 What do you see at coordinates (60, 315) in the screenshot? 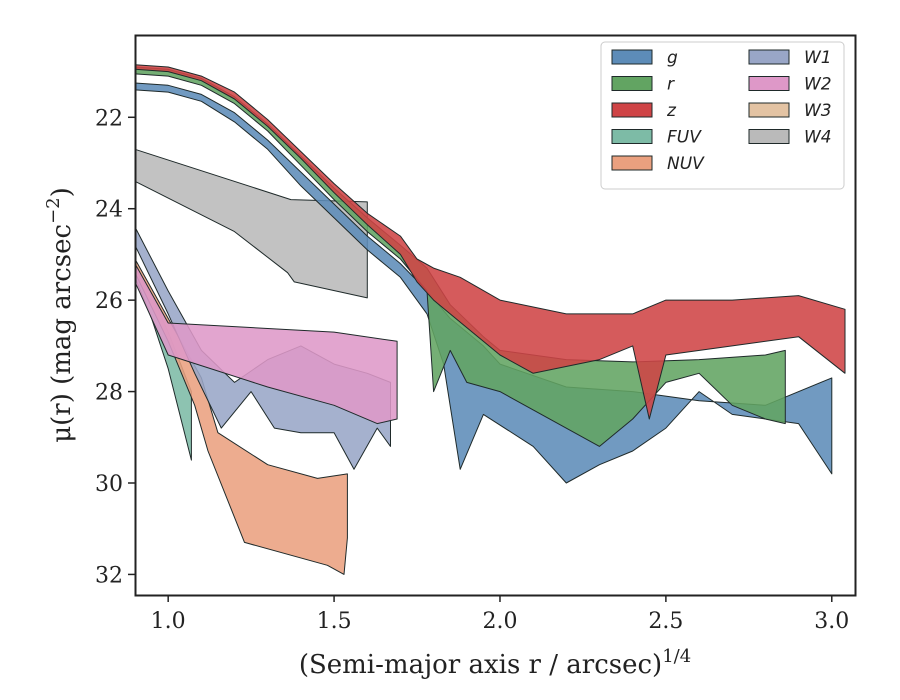
I see `y-axis-label: μ(r) (mag arcsec−2)` at bounding box center [60, 315].